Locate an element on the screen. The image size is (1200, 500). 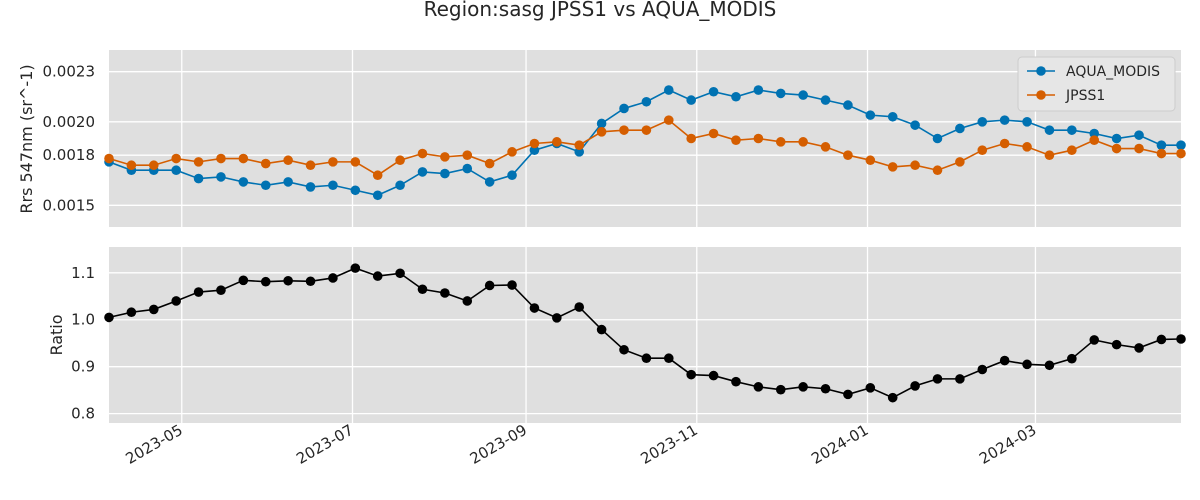
y-tick-label: 0.0023 is located at coordinates (69, 72).